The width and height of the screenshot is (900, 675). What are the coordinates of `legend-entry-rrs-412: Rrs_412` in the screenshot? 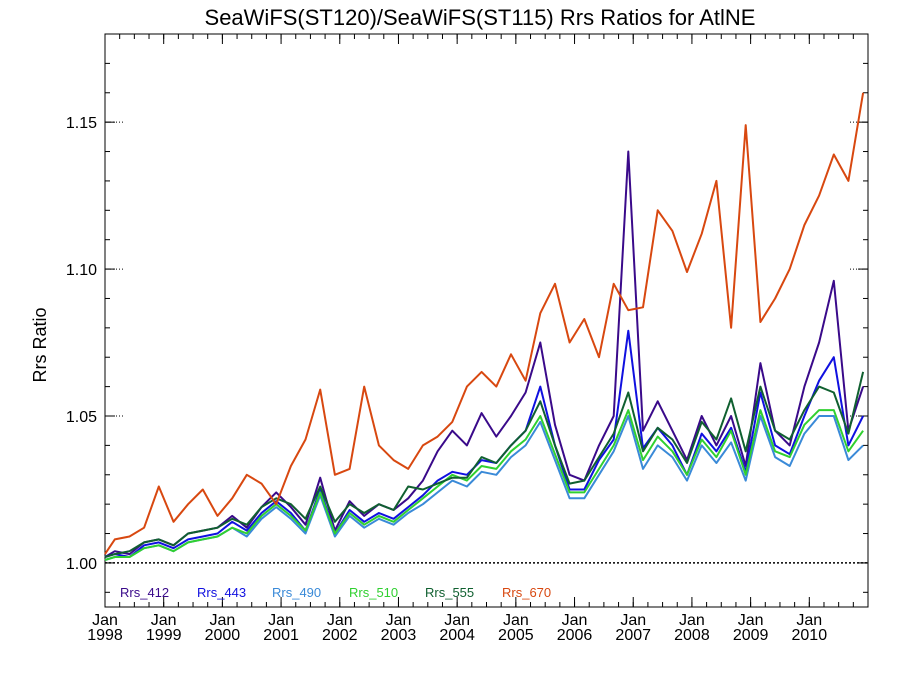 It's located at (144, 592).